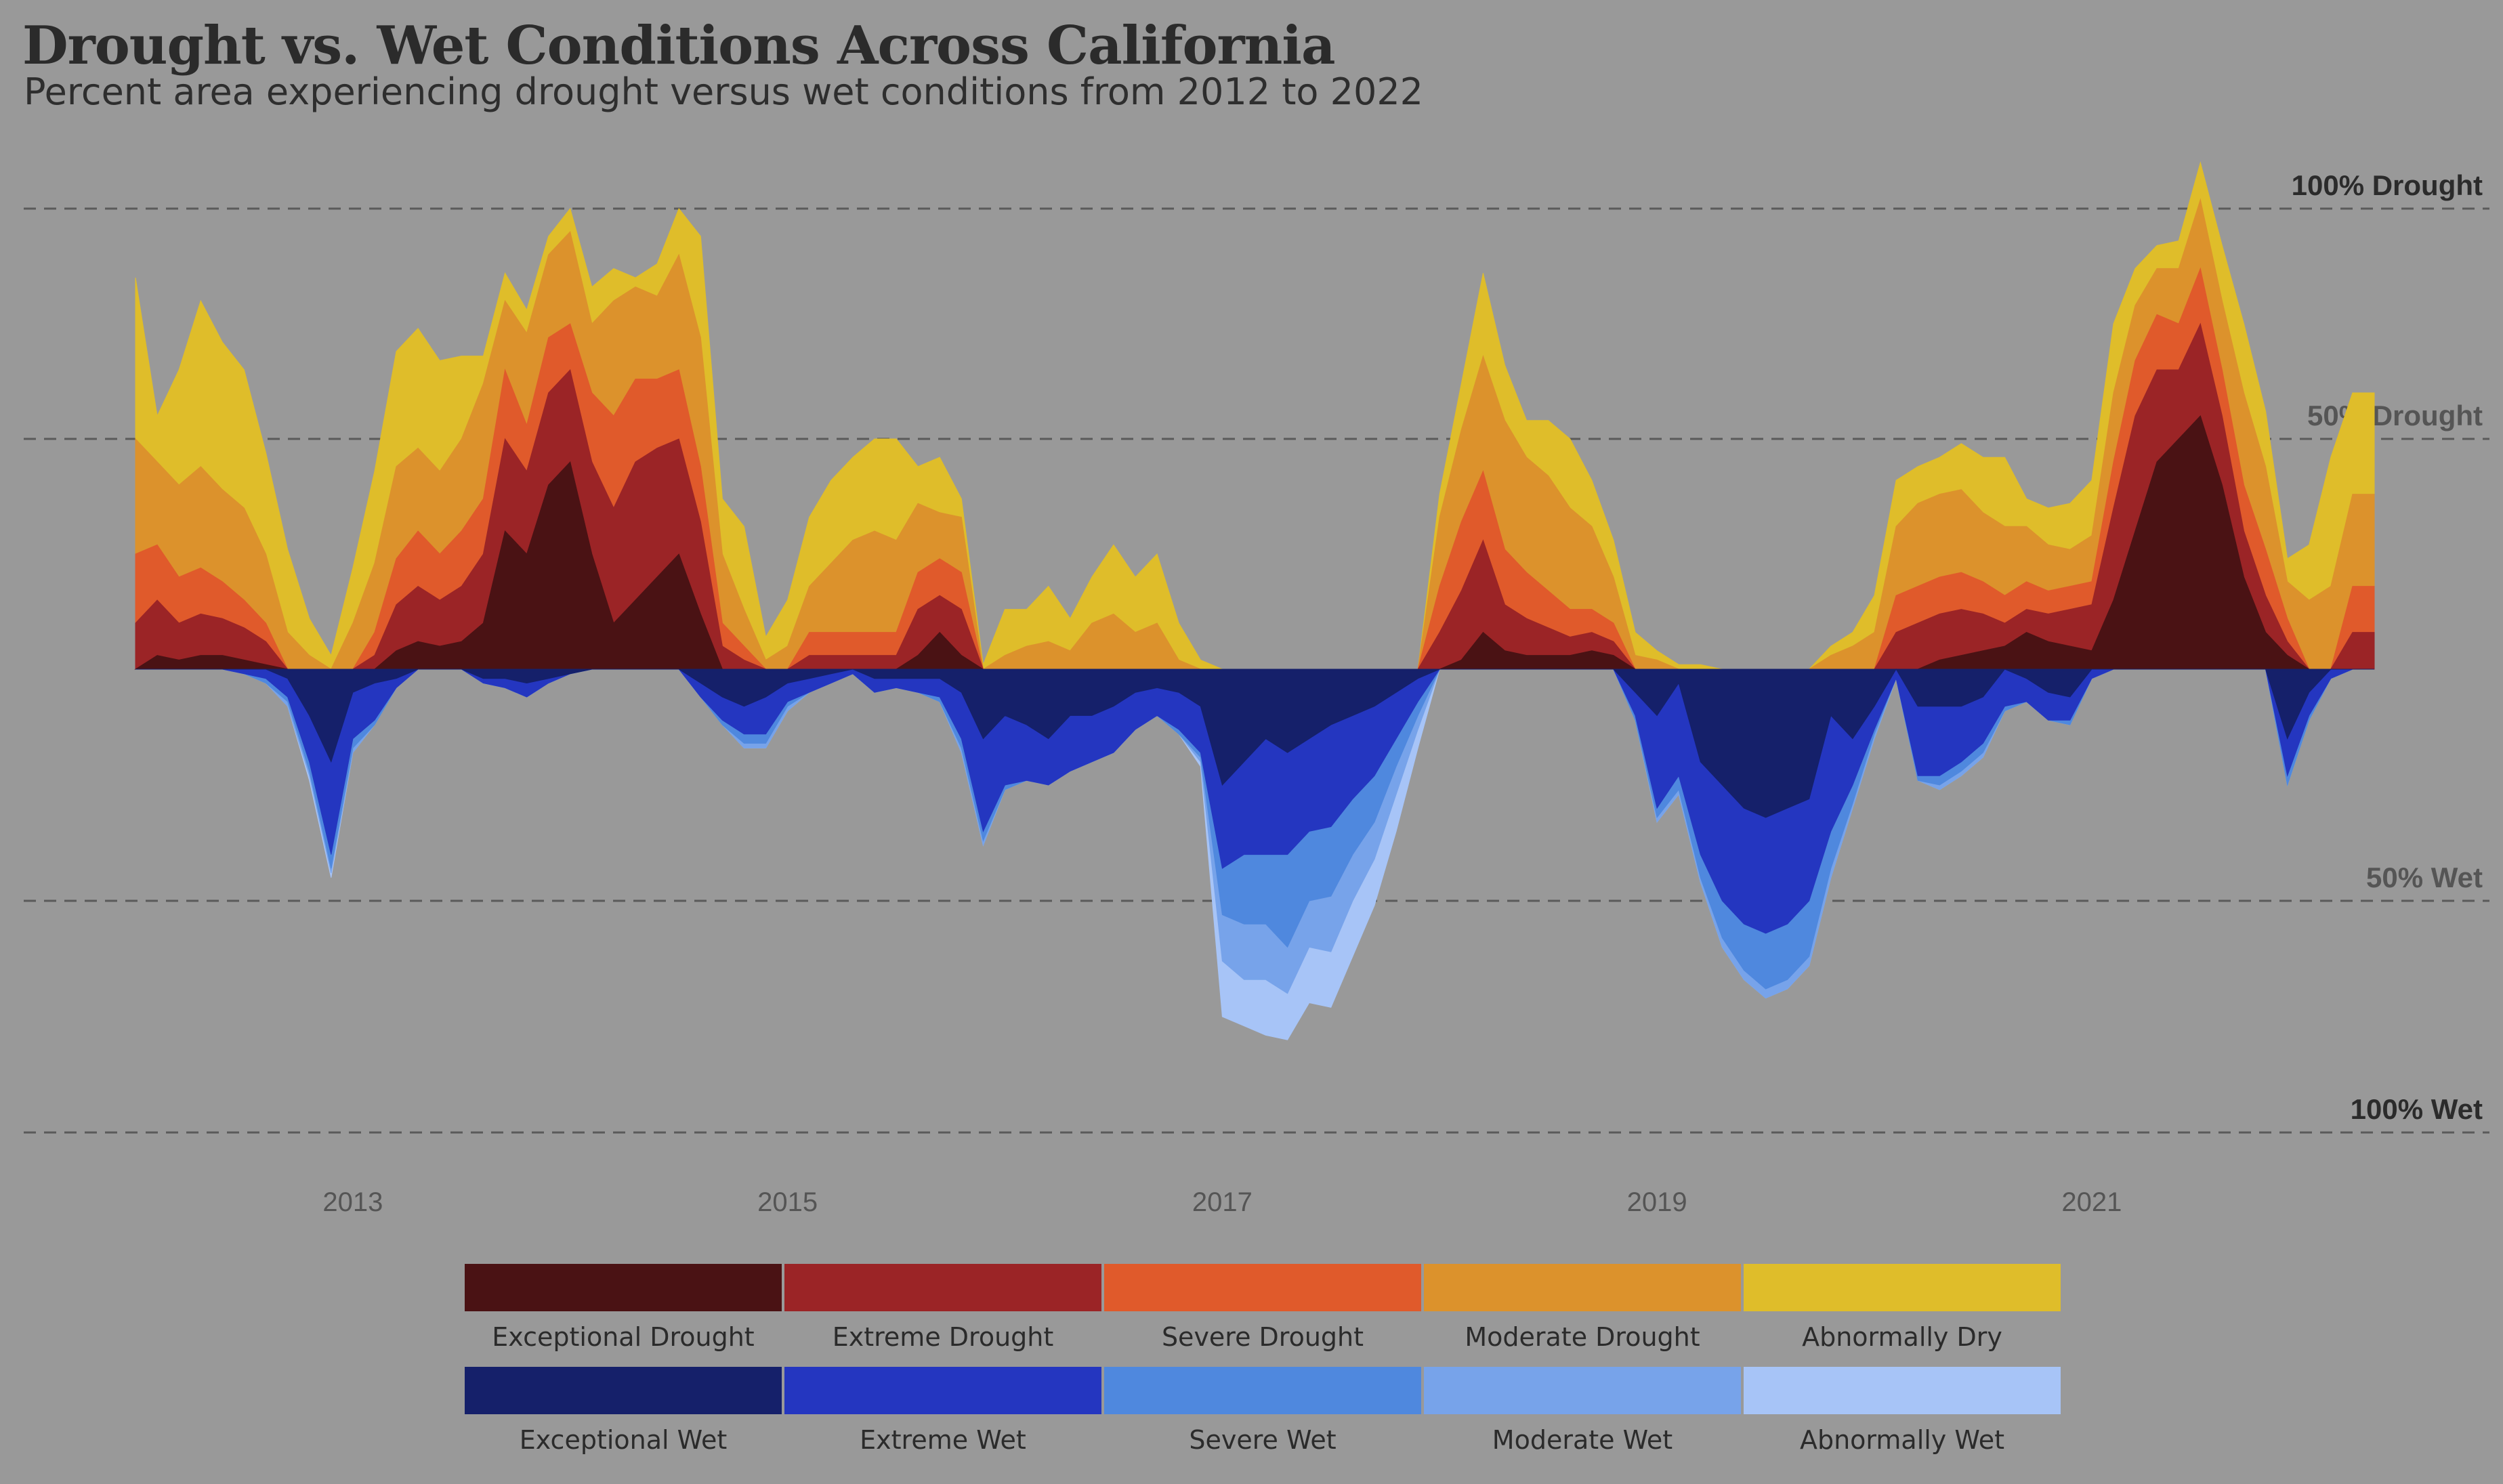 The width and height of the screenshot is (2503, 1484). I want to click on legend-item: Abnormally Wet, so click(1902, 1411).